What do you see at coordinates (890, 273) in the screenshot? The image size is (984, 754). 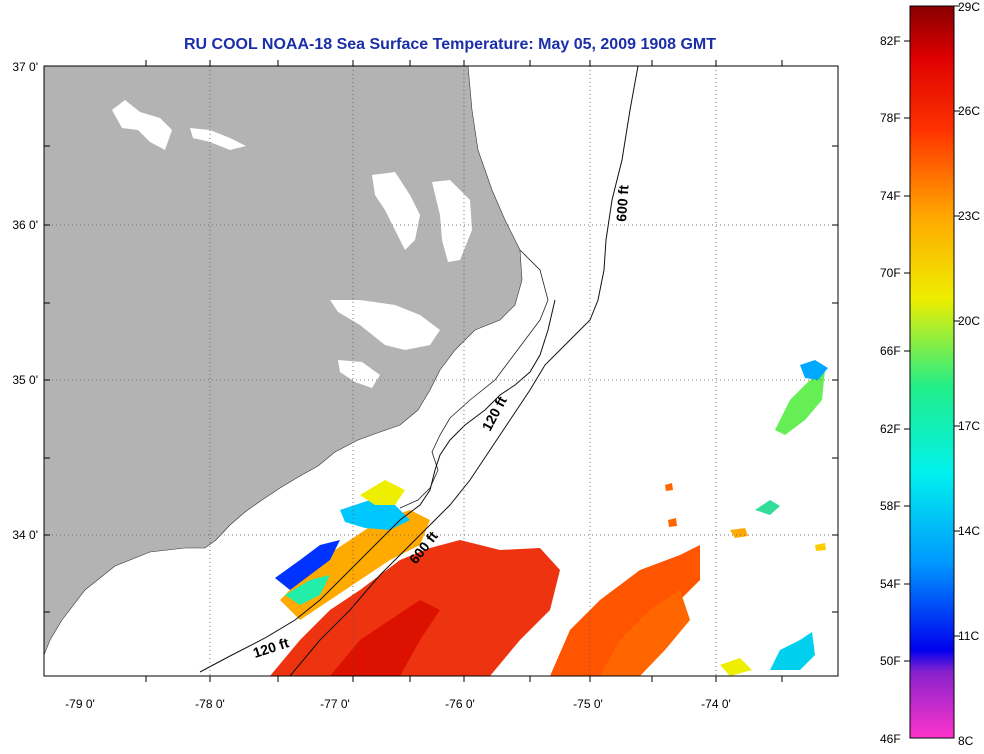 I see `colorbar-label-f: 70F` at bounding box center [890, 273].